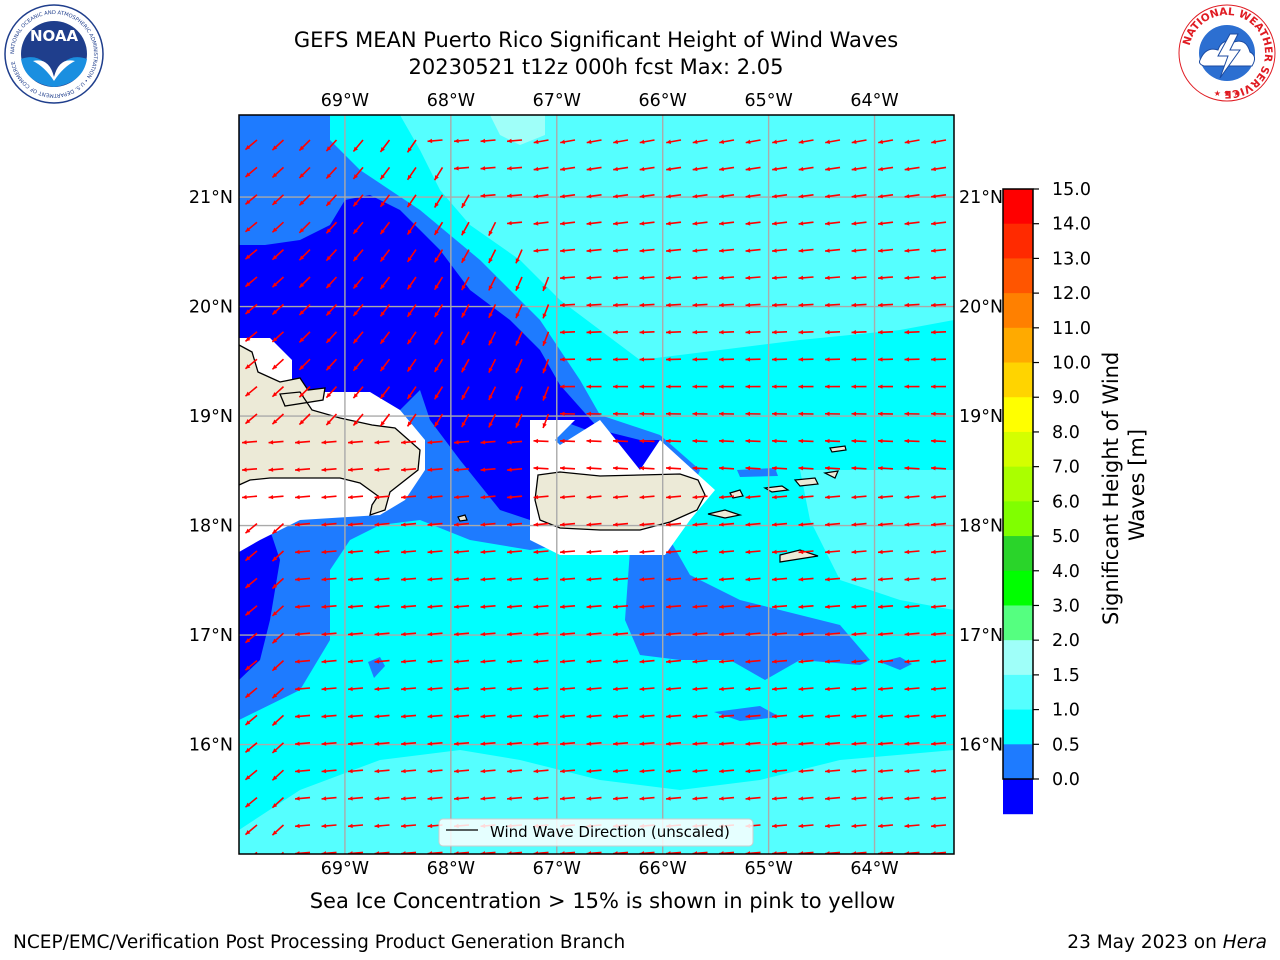 This screenshot has height=960, width=1280. Describe the element at coordinates (54, 36) in the screenshot. I see `noaa-wordmark: NOAA` at that location.